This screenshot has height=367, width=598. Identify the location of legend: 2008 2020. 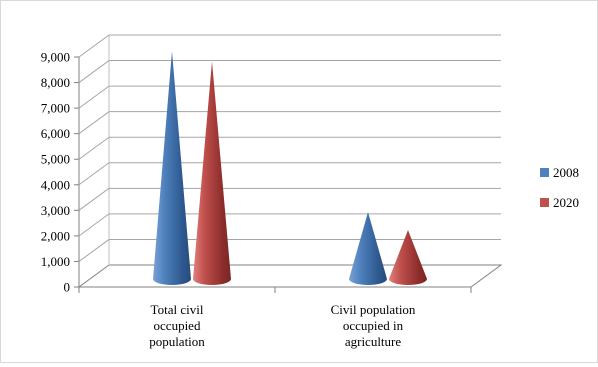
(559, 187).